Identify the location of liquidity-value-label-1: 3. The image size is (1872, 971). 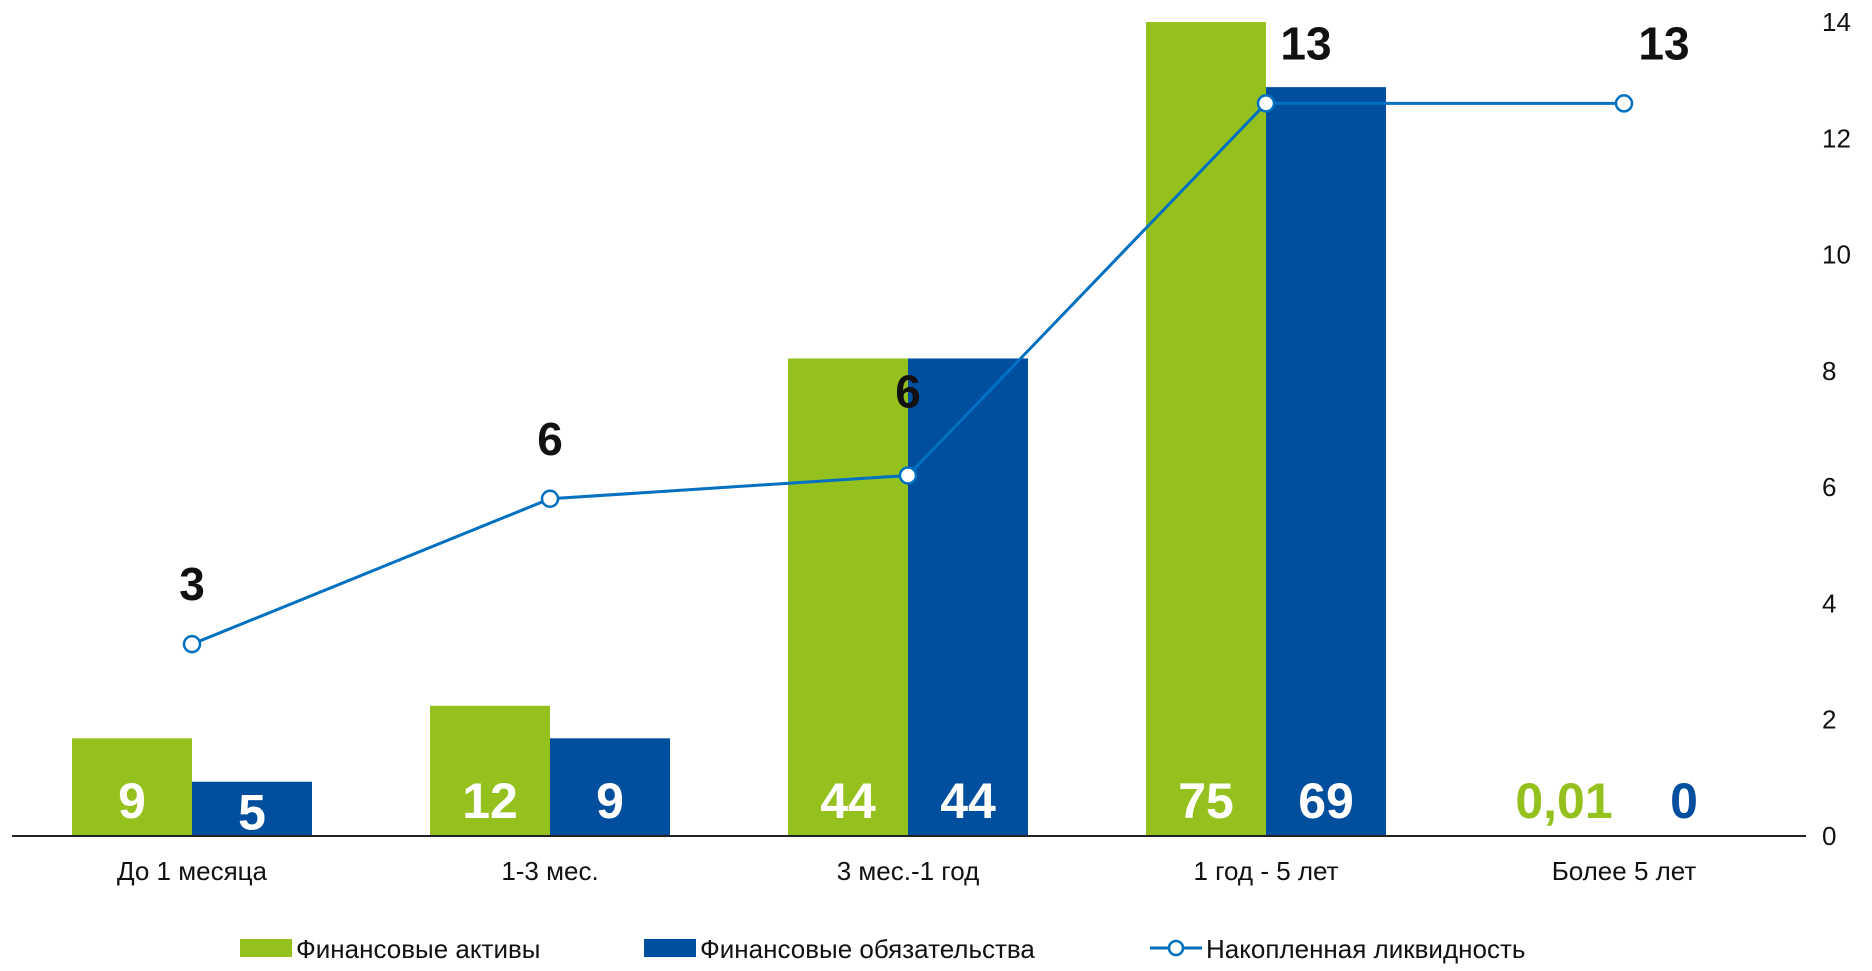
(192, 584).